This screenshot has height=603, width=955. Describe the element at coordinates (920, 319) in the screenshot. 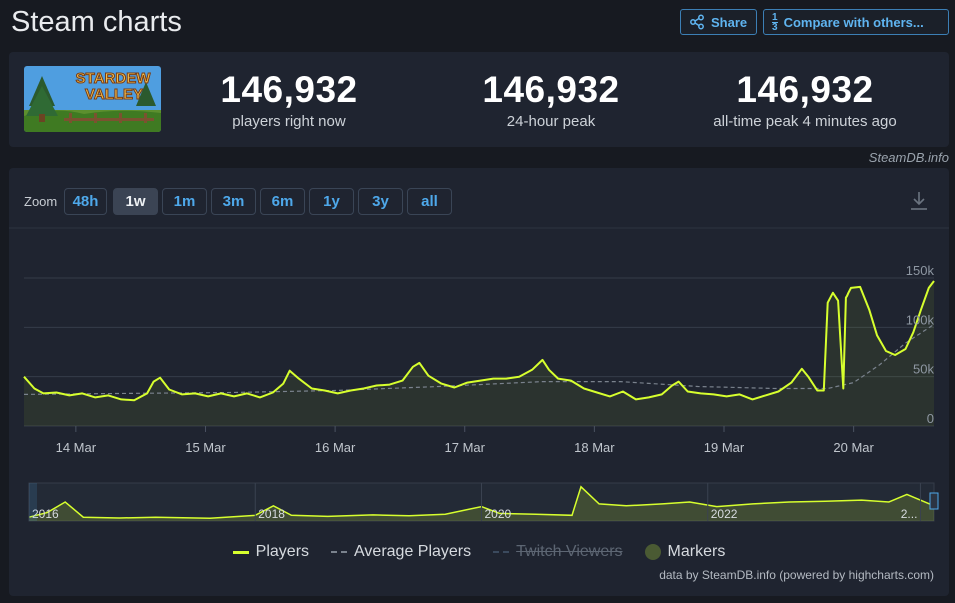

I see `y-tick-label: 100k` at that location.